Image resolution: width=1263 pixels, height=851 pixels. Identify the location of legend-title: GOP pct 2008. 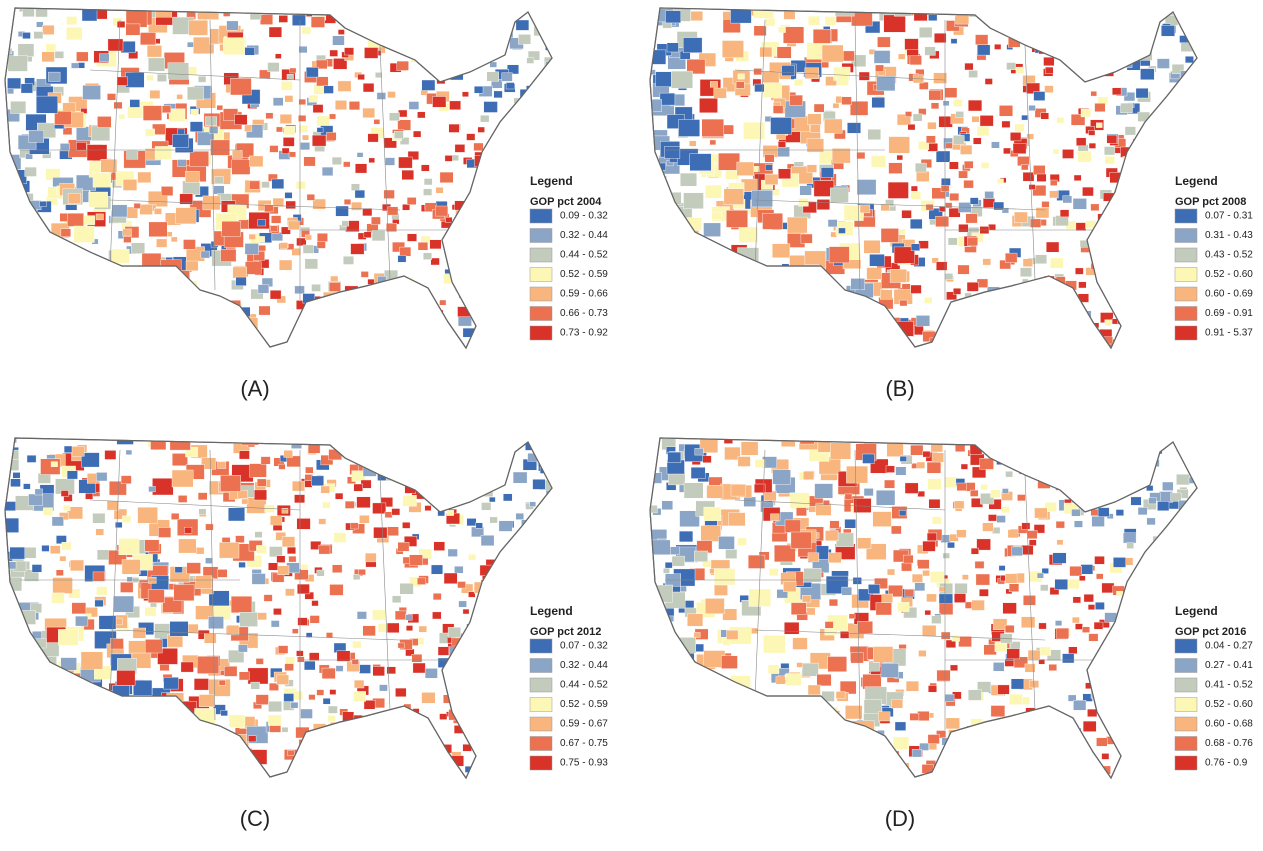
(1210, 202).